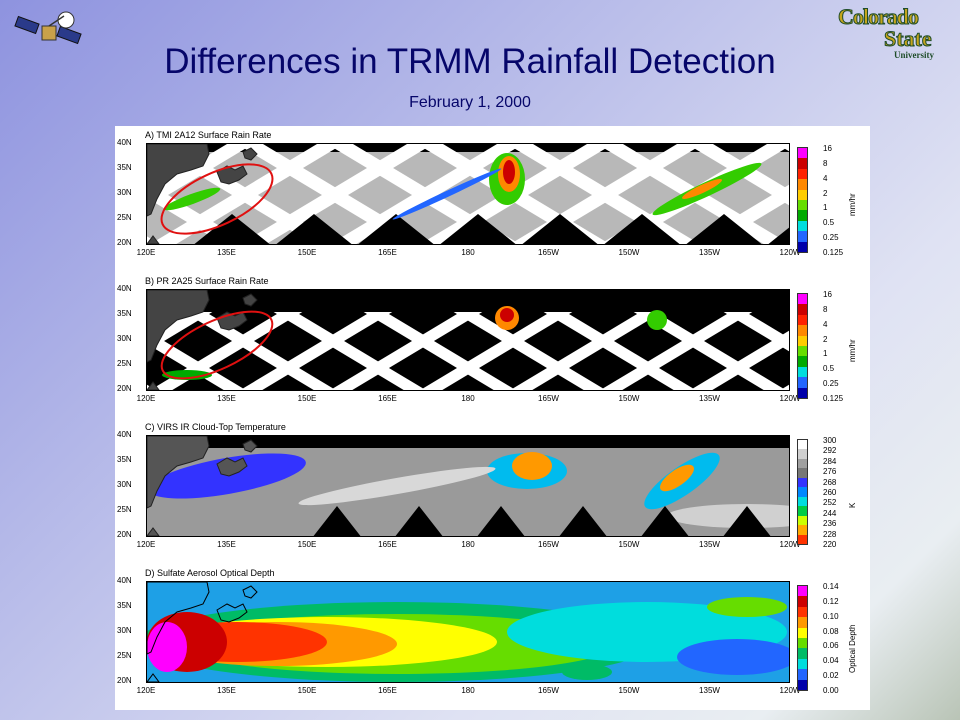 The image size is (960, 720). What do you see at coordinates (831, 676) in the screenshot?
I see `colorbar-tick: 0.02` at bounding box center [831, 676].